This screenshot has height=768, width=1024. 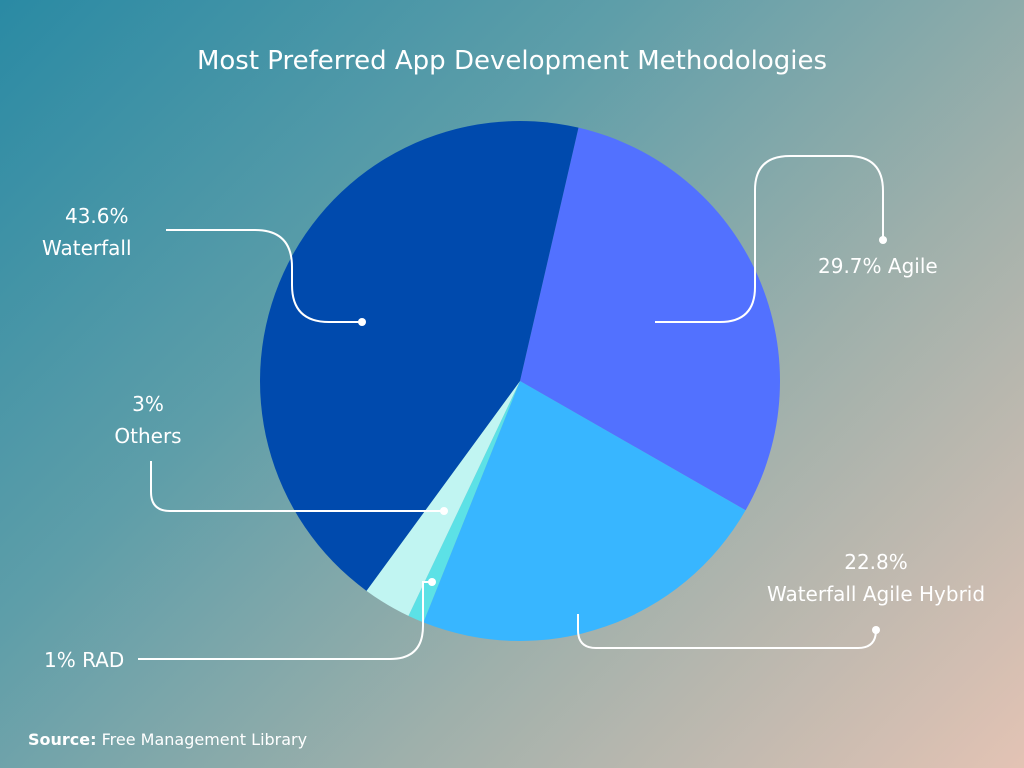 What do you see at coordinates (769, 239) in the screenshot?
I see `leader-line-agile` at bounding box center [769, 239].